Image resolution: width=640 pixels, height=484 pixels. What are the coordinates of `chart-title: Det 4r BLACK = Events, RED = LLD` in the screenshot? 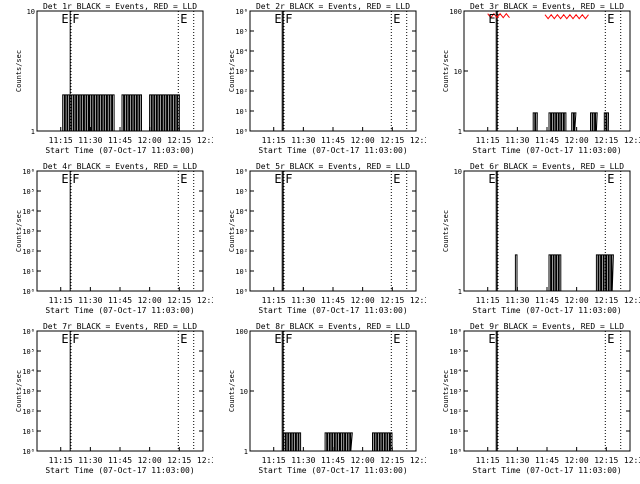 It's located at (120, 166).